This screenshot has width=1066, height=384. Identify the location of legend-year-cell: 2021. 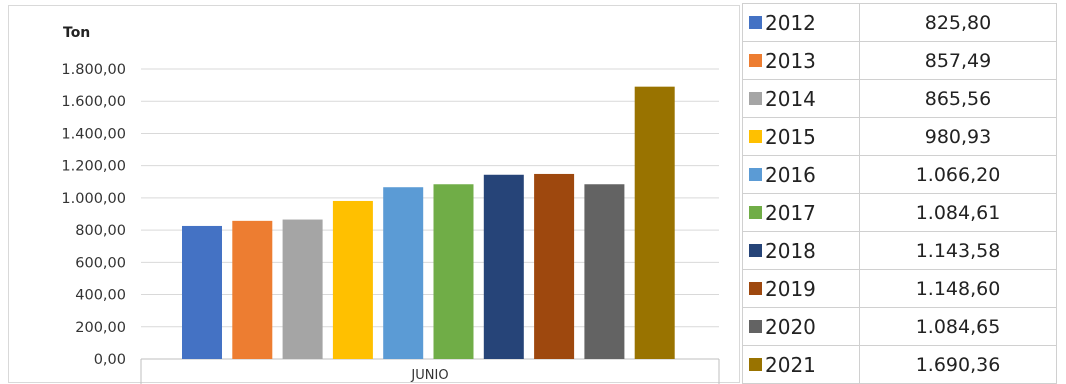
(801, 364).